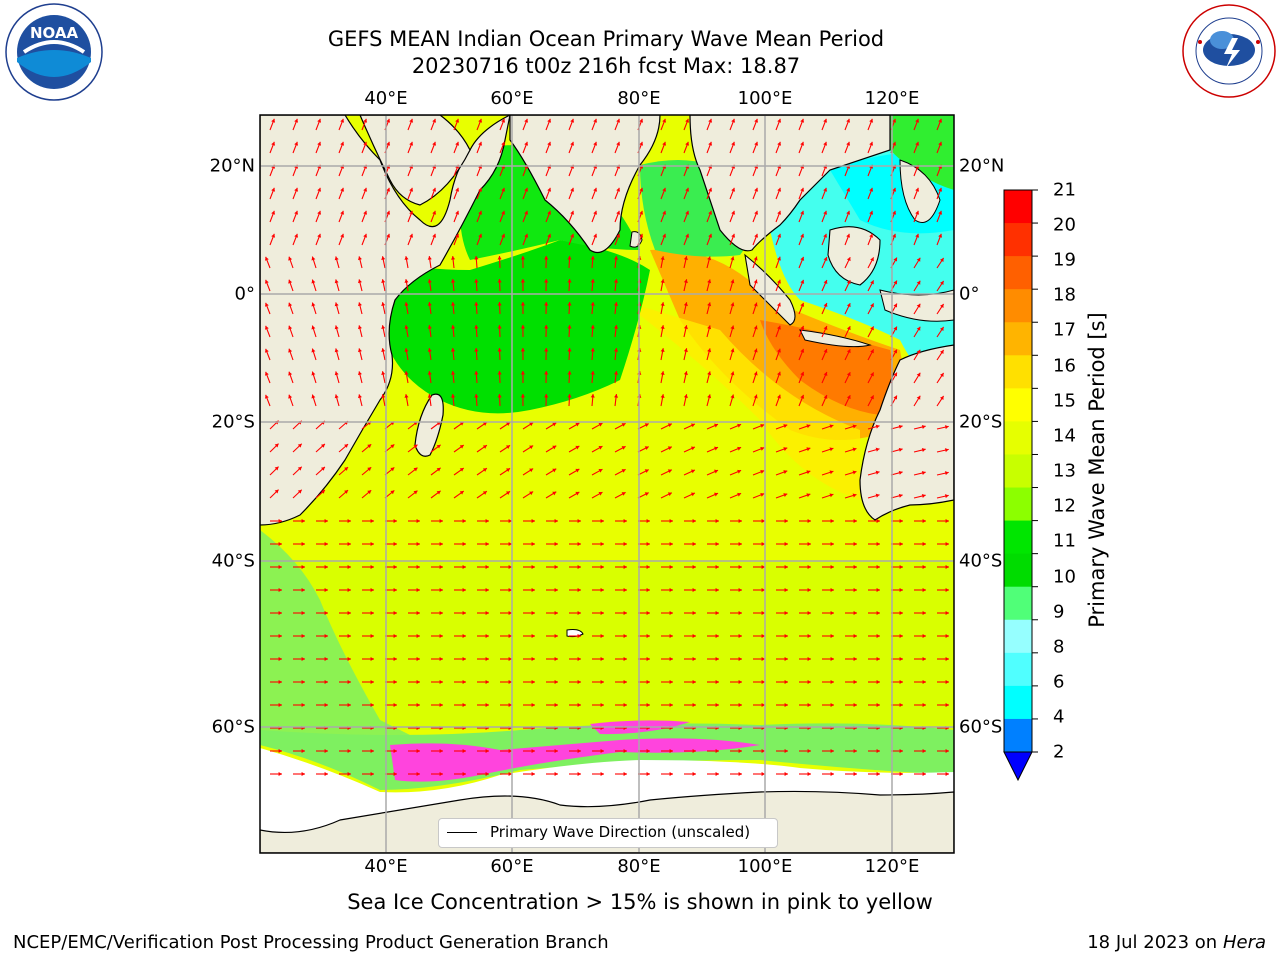 The image size is (1280, 960). I want to click on legend-label: Primary Wave Direction (unscaled), so click(620, 832).